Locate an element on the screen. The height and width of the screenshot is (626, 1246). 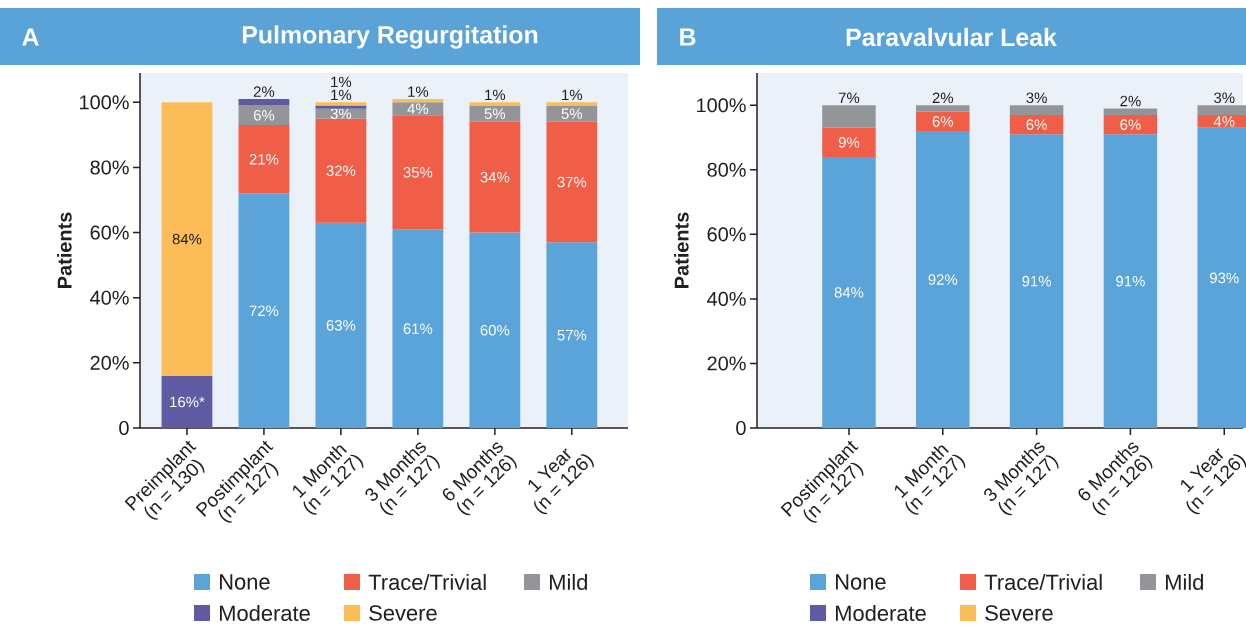
data-label: 37% is located at coordinates (572, 182).